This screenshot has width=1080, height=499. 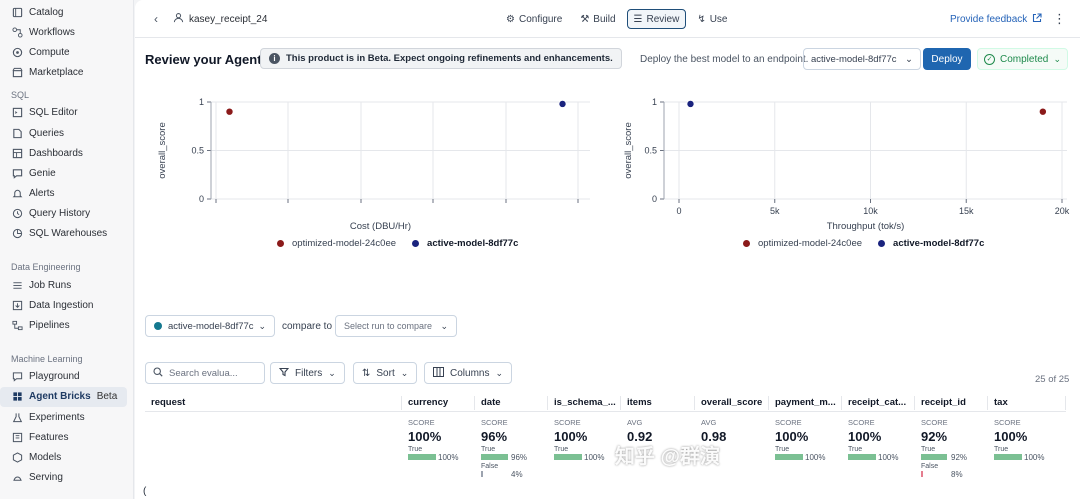 I want to click on column-7: receipt_cat... SCORE 100% True 100%, so click(x=878, y=446).